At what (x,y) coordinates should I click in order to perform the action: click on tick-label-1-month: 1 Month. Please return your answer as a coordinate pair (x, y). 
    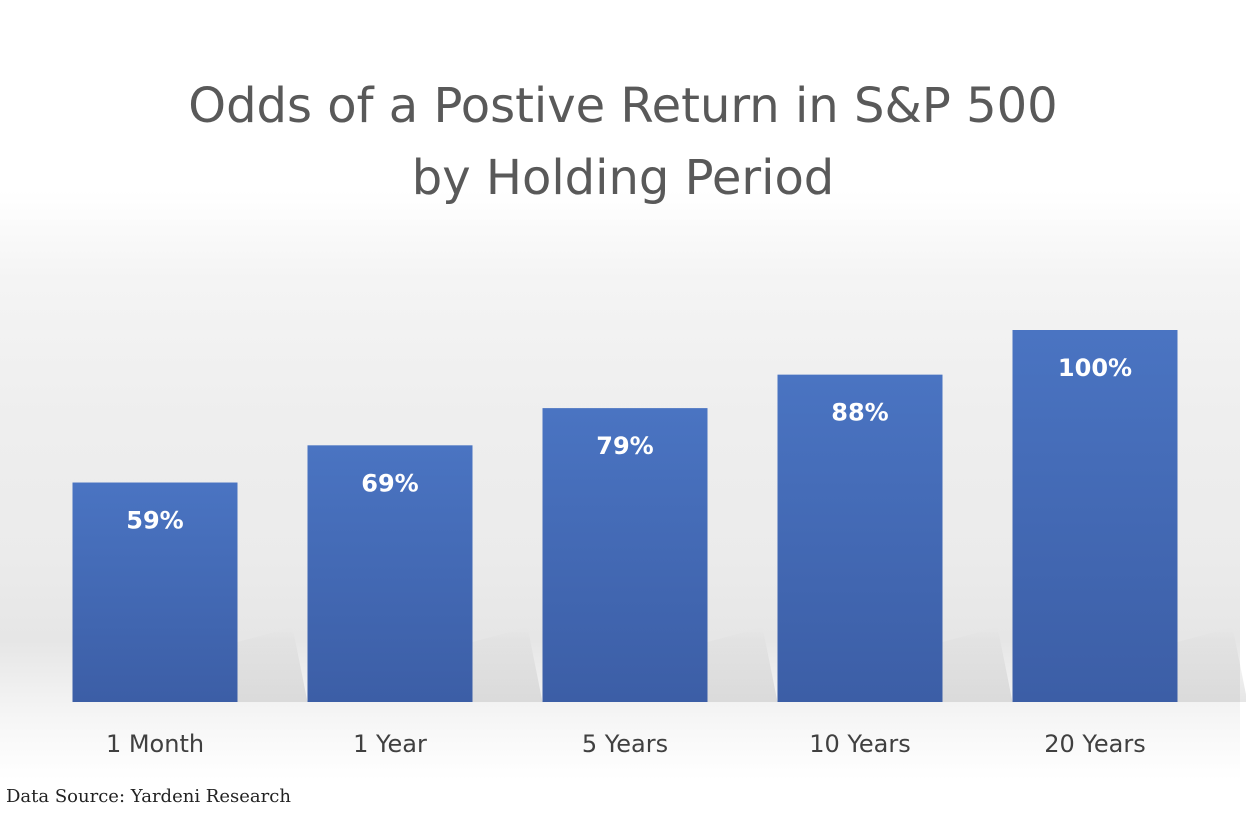
    Looking at the image, I should click on (155, 744).